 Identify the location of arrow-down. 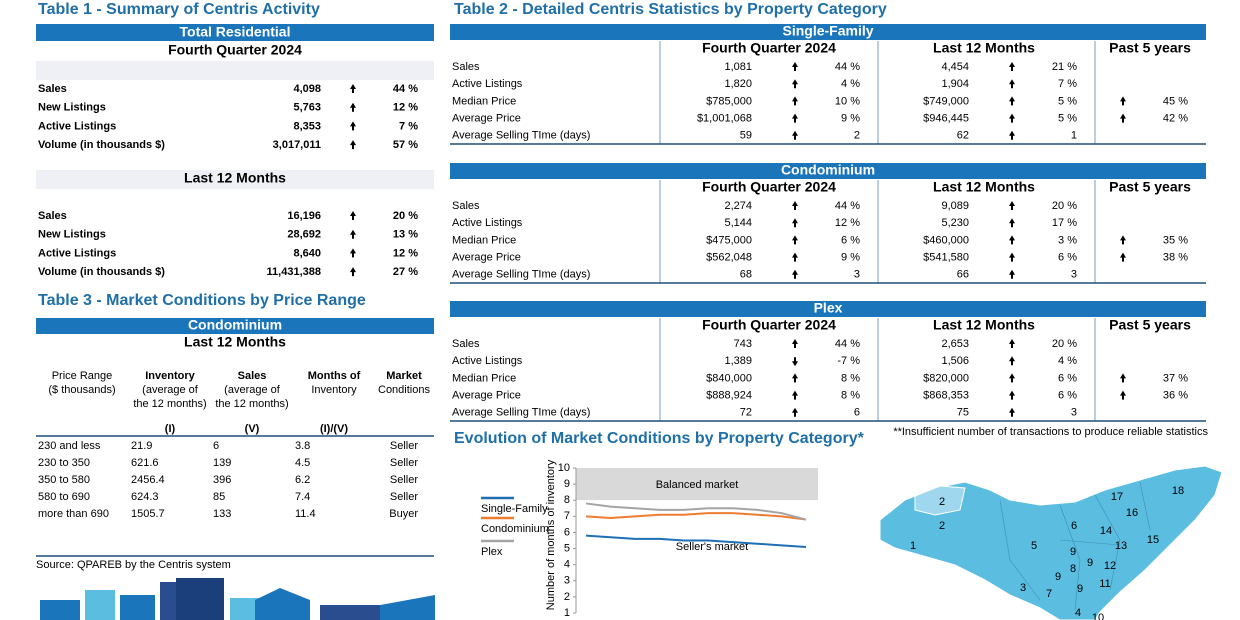
(795, 362).